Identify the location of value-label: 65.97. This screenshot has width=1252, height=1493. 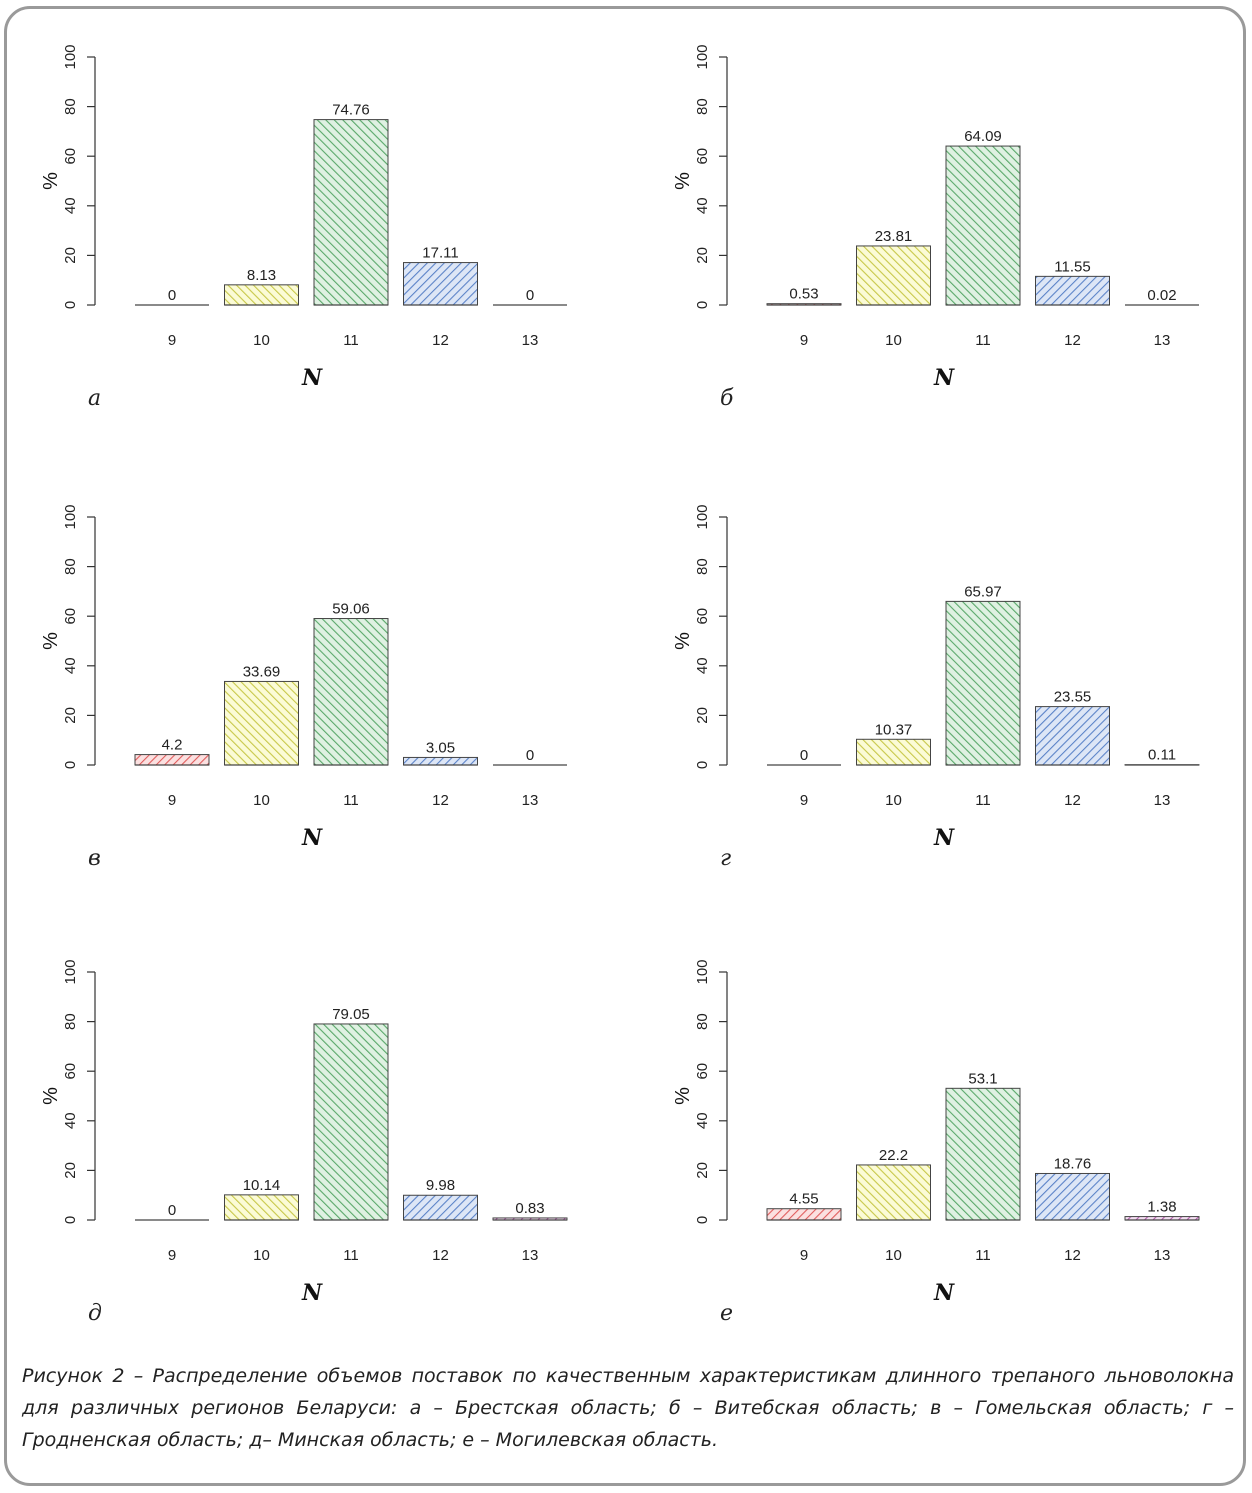
(983, 591).